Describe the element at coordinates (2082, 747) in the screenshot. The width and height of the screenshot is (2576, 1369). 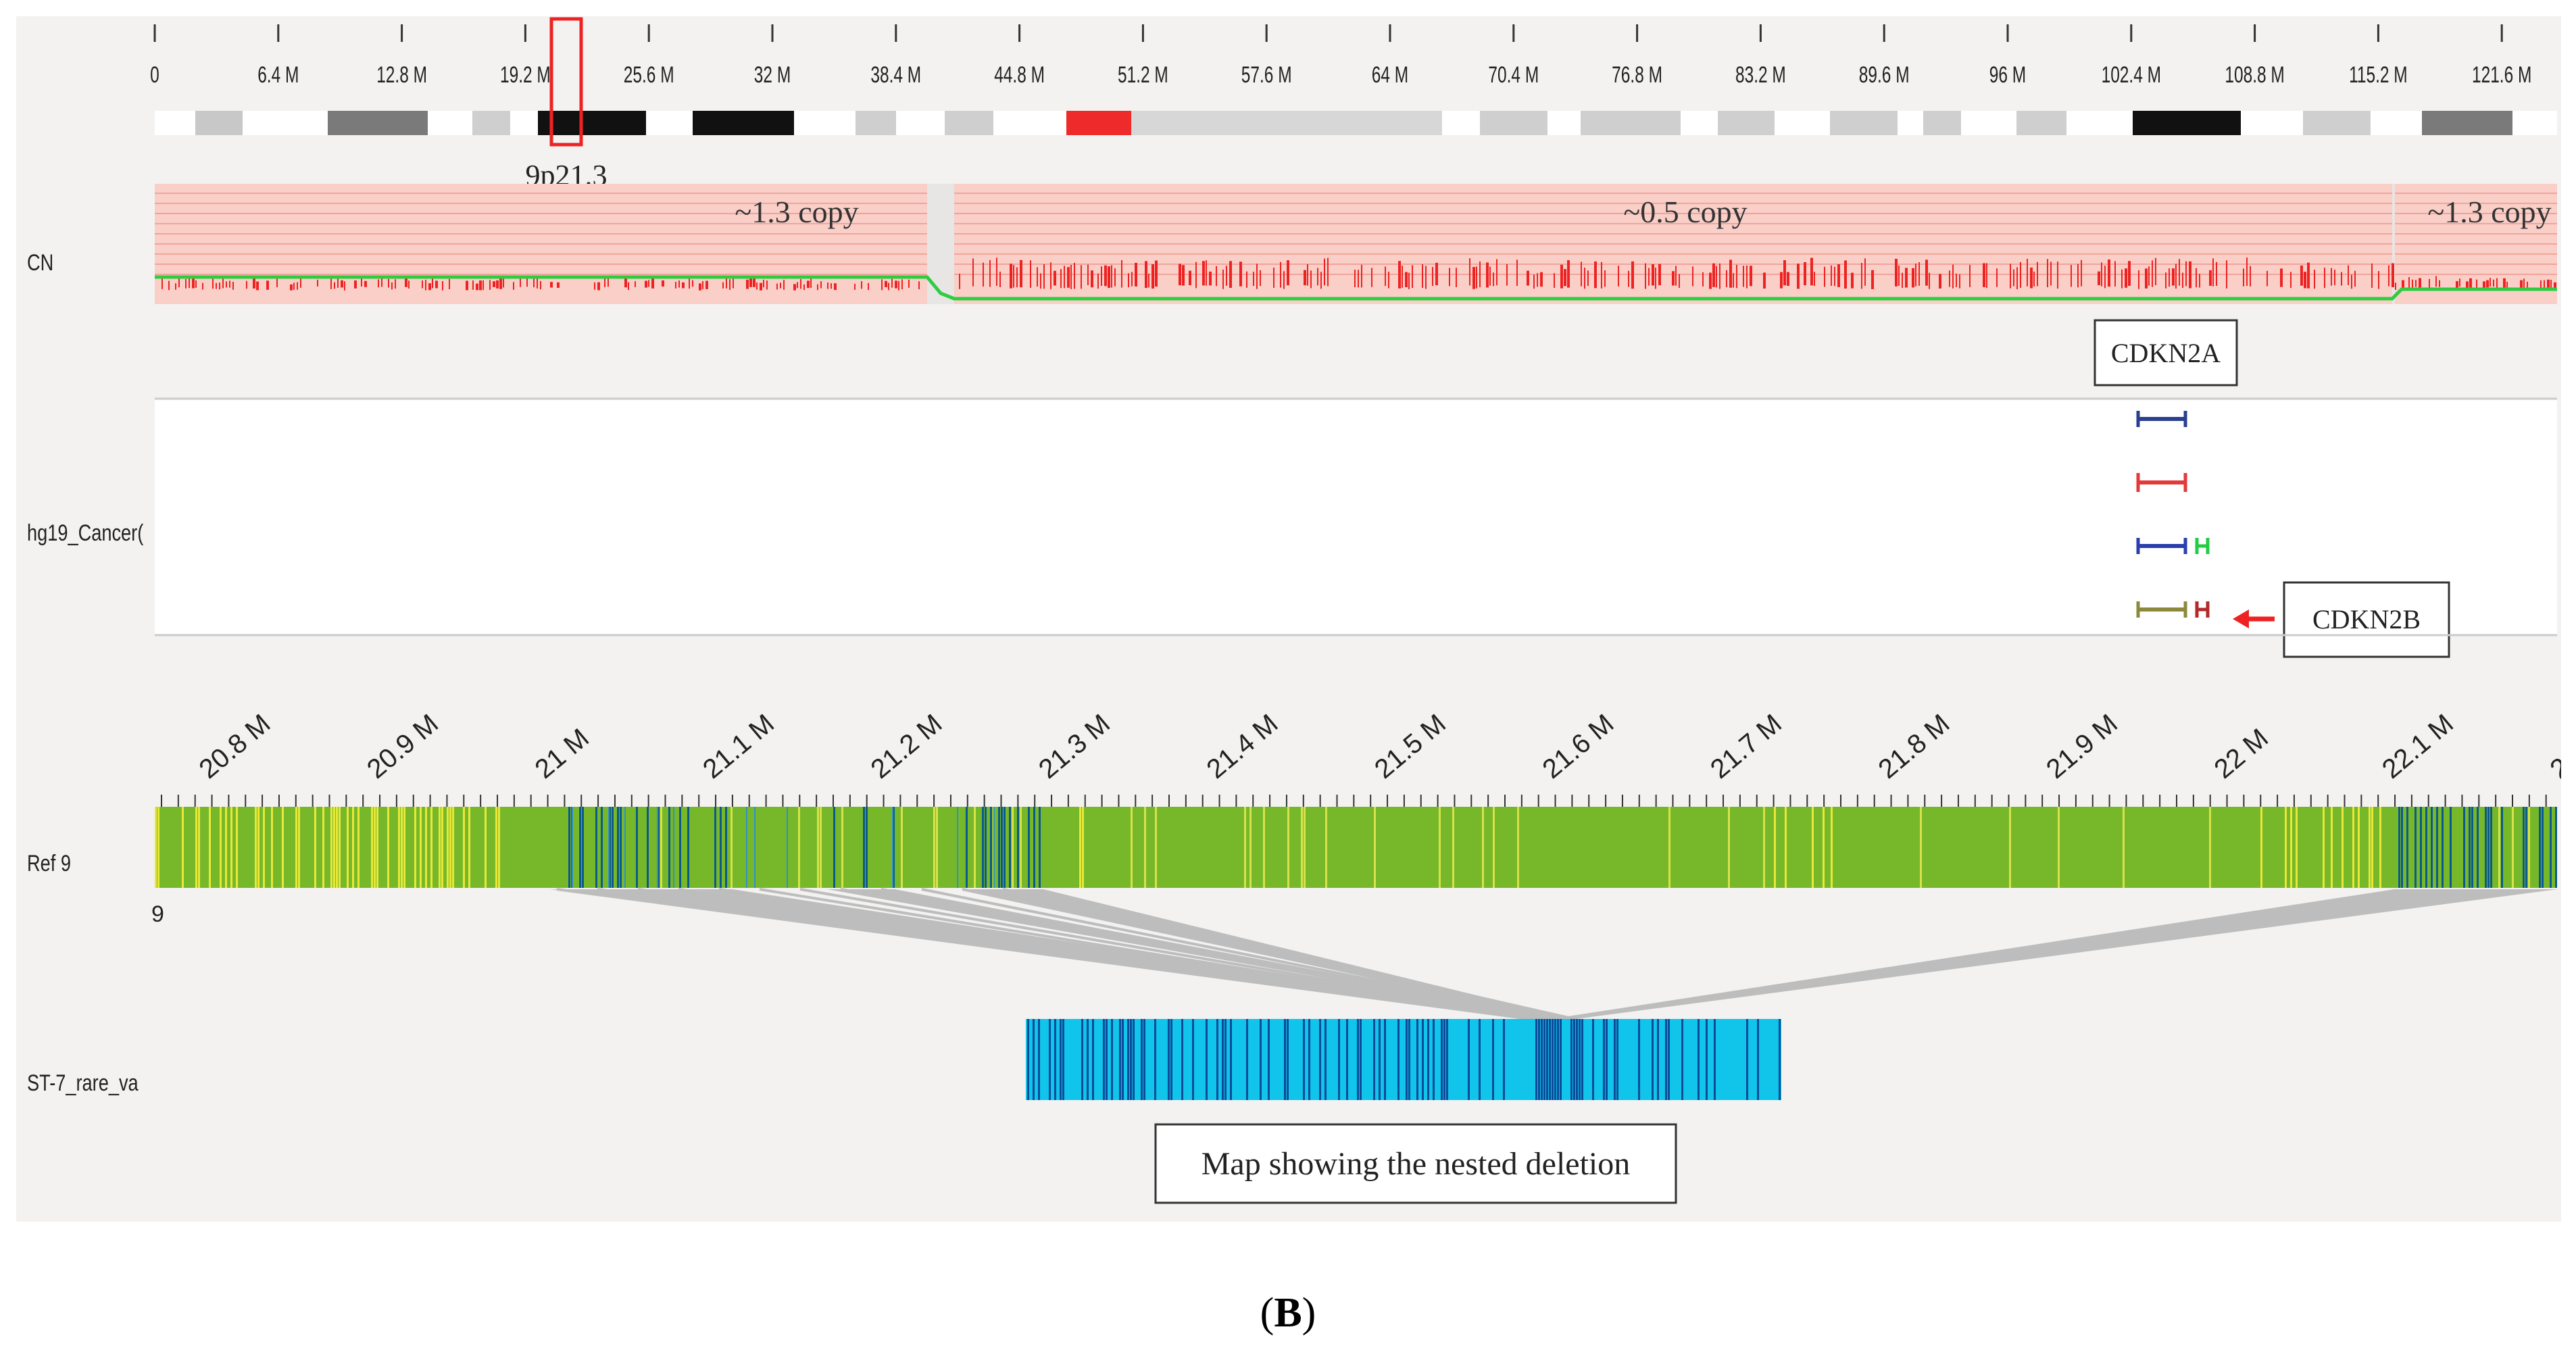
I see `zoom-tick-label: 21.9 M` at that location.